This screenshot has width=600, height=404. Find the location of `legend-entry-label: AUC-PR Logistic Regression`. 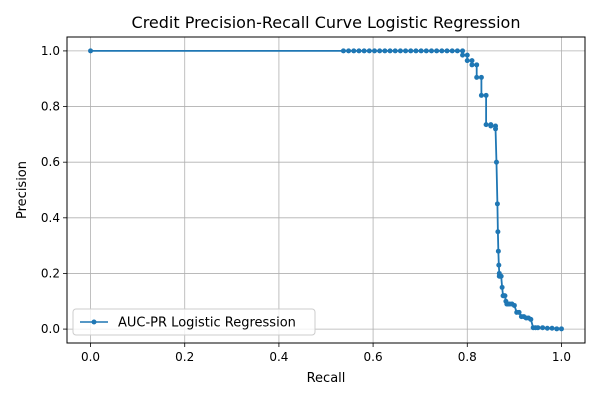

legend-entry-label: AUC-PR Logistic Regression is located at coordinates (207, 323).